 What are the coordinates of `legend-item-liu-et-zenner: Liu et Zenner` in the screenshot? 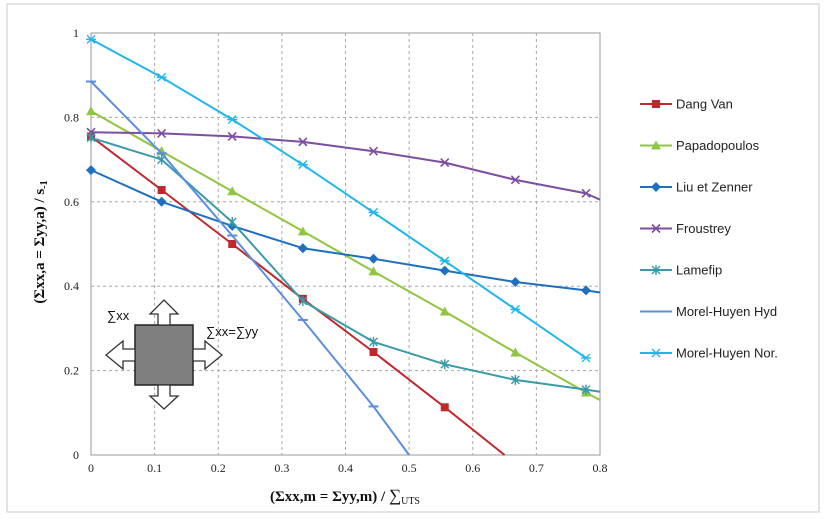 It's located at (696, 187).